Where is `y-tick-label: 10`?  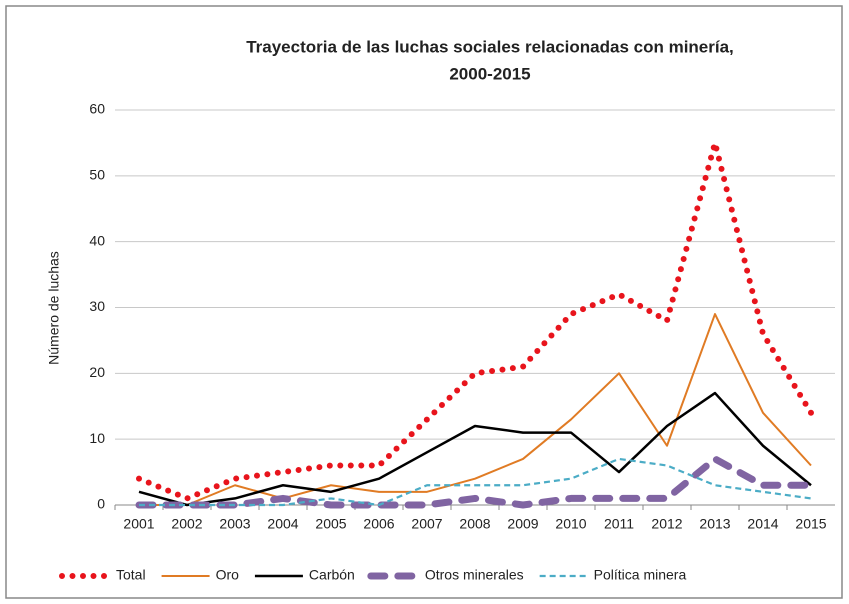
y-tick-label: 10 is located at coordinates (97, 438).